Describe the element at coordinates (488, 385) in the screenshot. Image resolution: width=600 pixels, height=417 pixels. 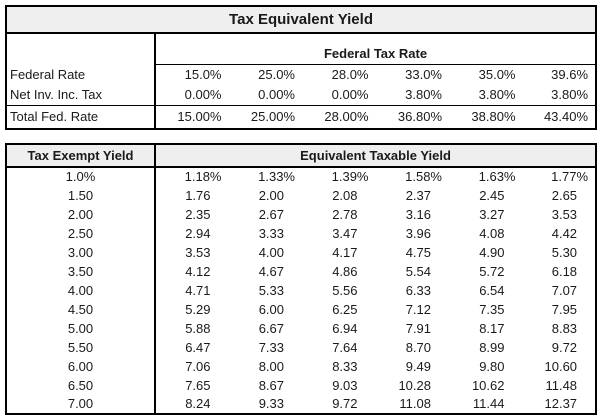
I see `taxable-yield-value: 10.62` at that location.